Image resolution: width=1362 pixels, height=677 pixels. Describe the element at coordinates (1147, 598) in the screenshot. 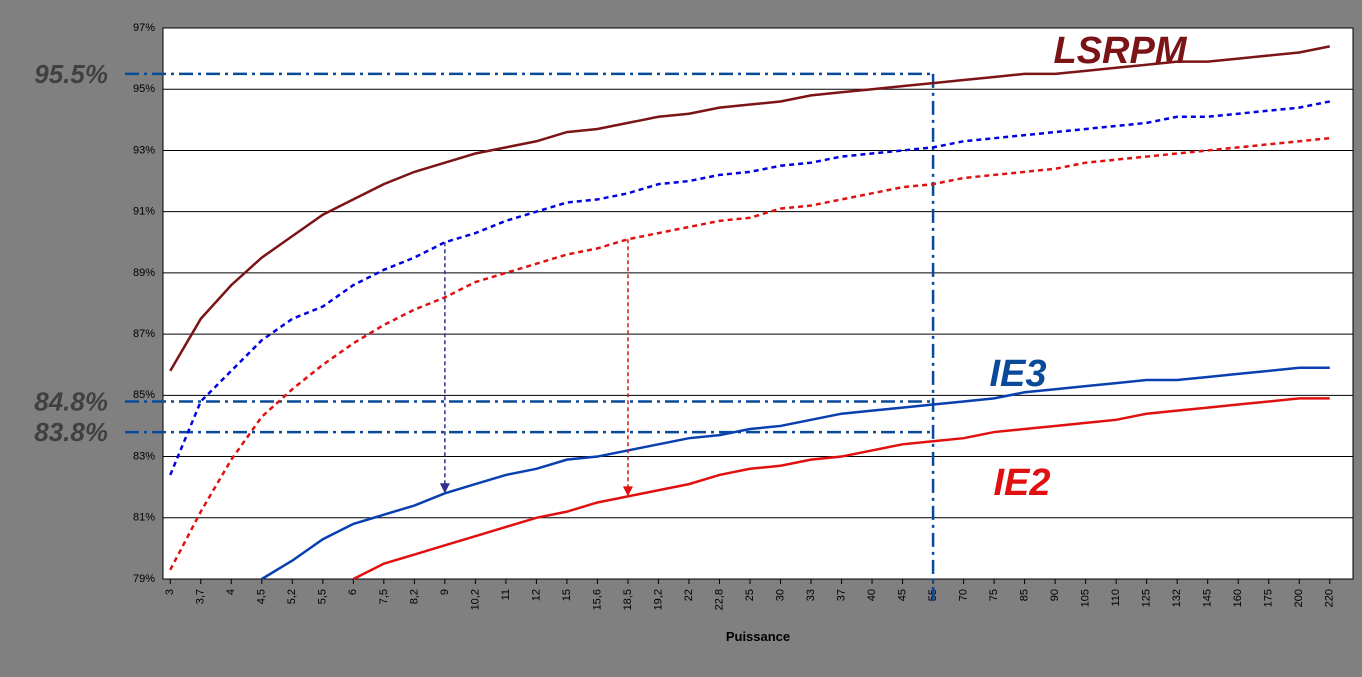

I see `x-tick-label: 125` at that location.